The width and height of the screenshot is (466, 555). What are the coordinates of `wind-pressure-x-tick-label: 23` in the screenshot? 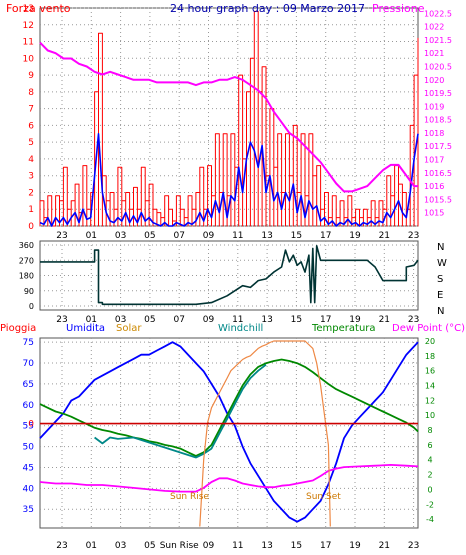 It's located at (413, 236).